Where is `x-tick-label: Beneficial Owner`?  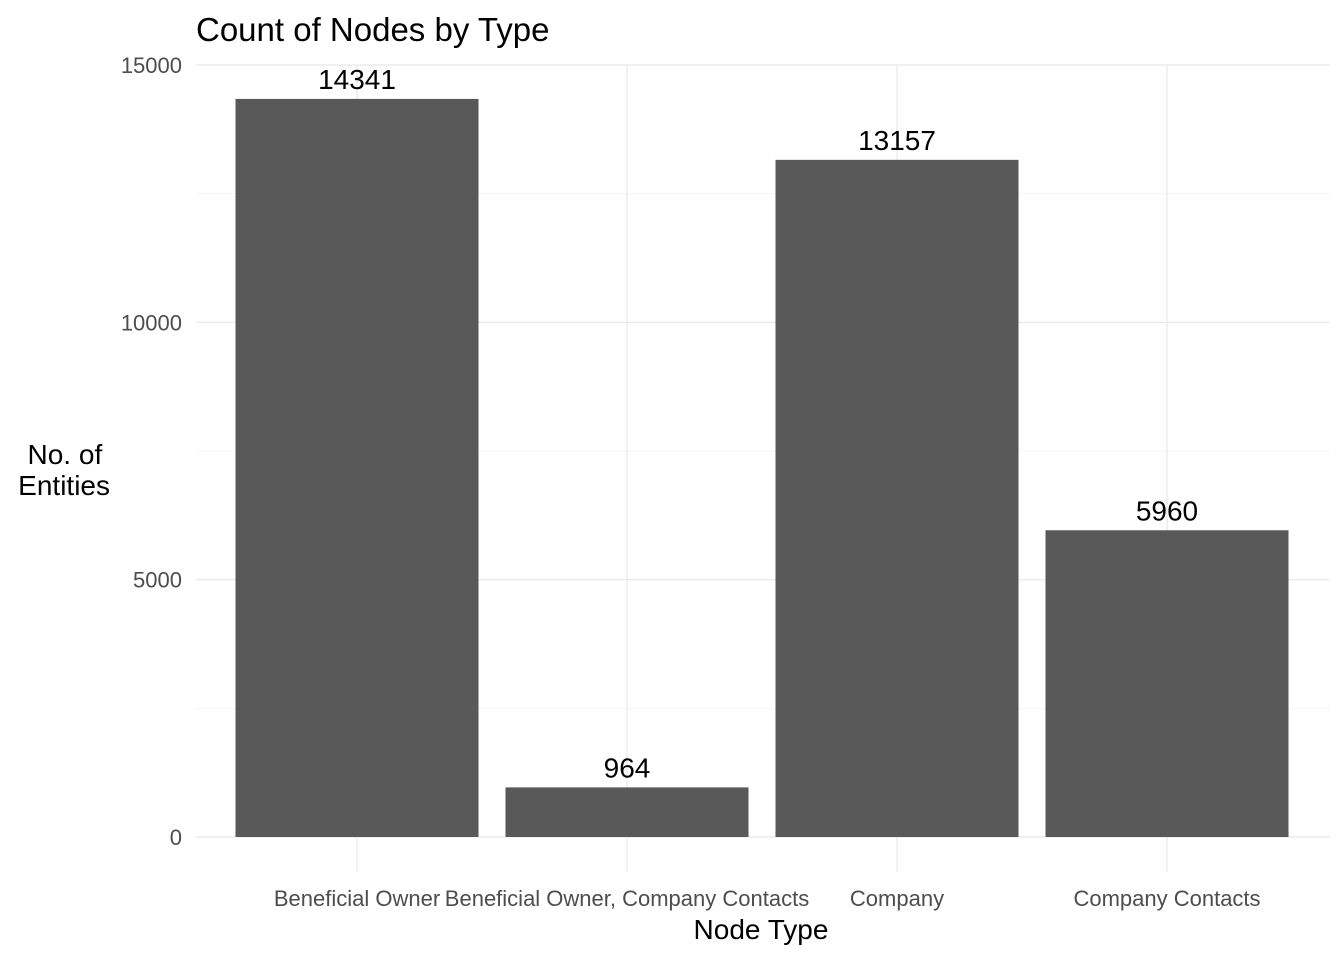 x-tick-label: Beneficial Owner is located at coordinates (357, 898).